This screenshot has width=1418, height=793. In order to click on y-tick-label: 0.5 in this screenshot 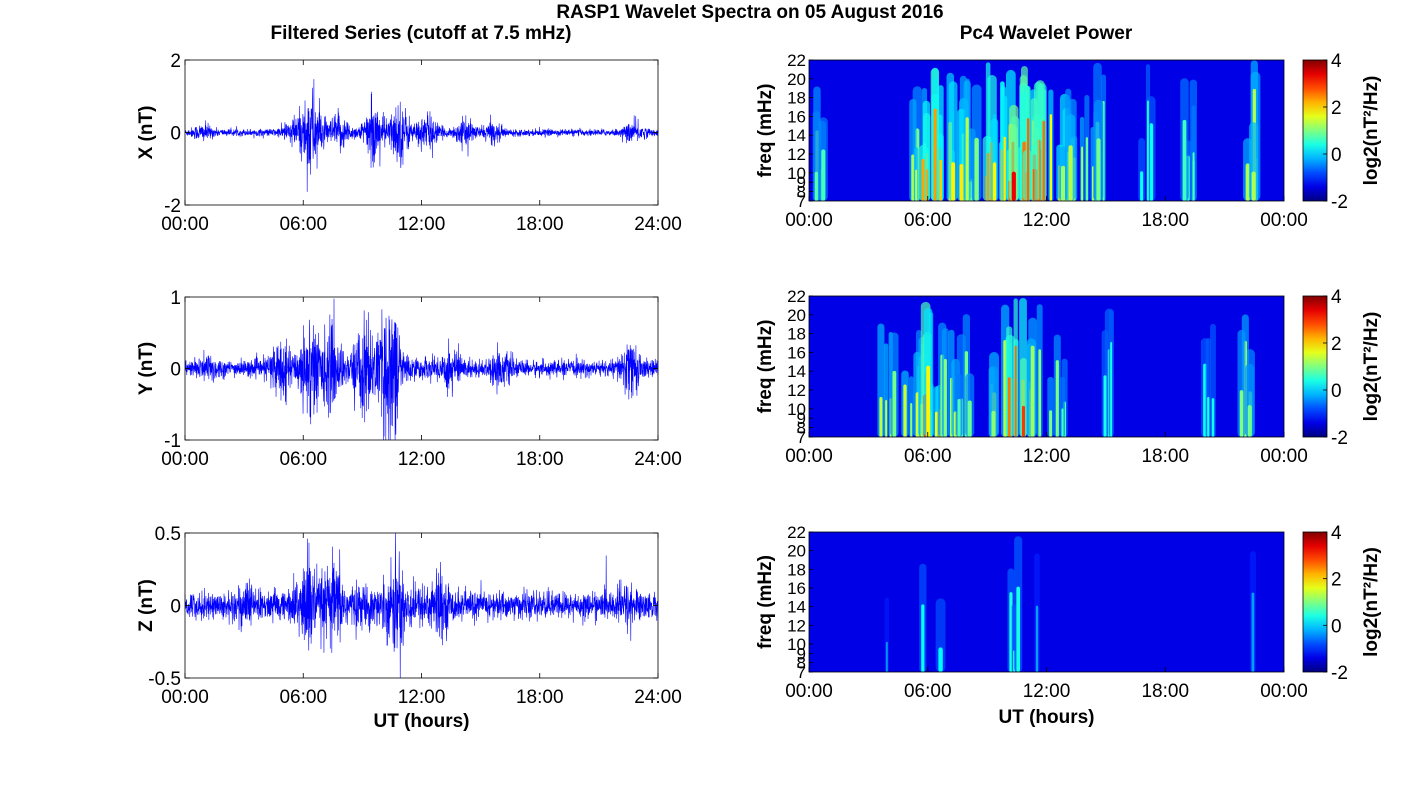, I will do `click(168, 534)`.